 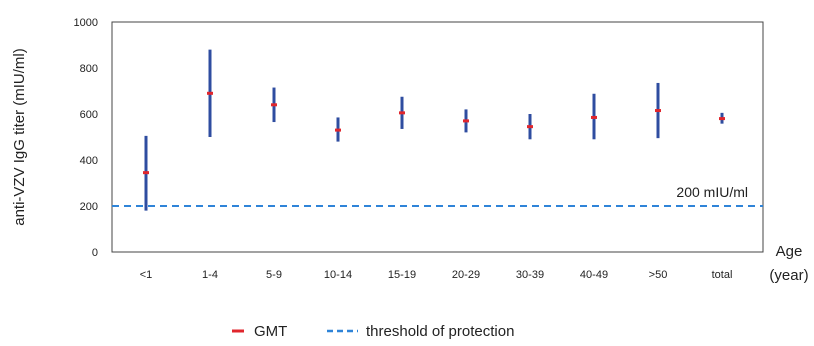 I want to click on legend: GMT threshold of protection, so click(x=373, y=331).